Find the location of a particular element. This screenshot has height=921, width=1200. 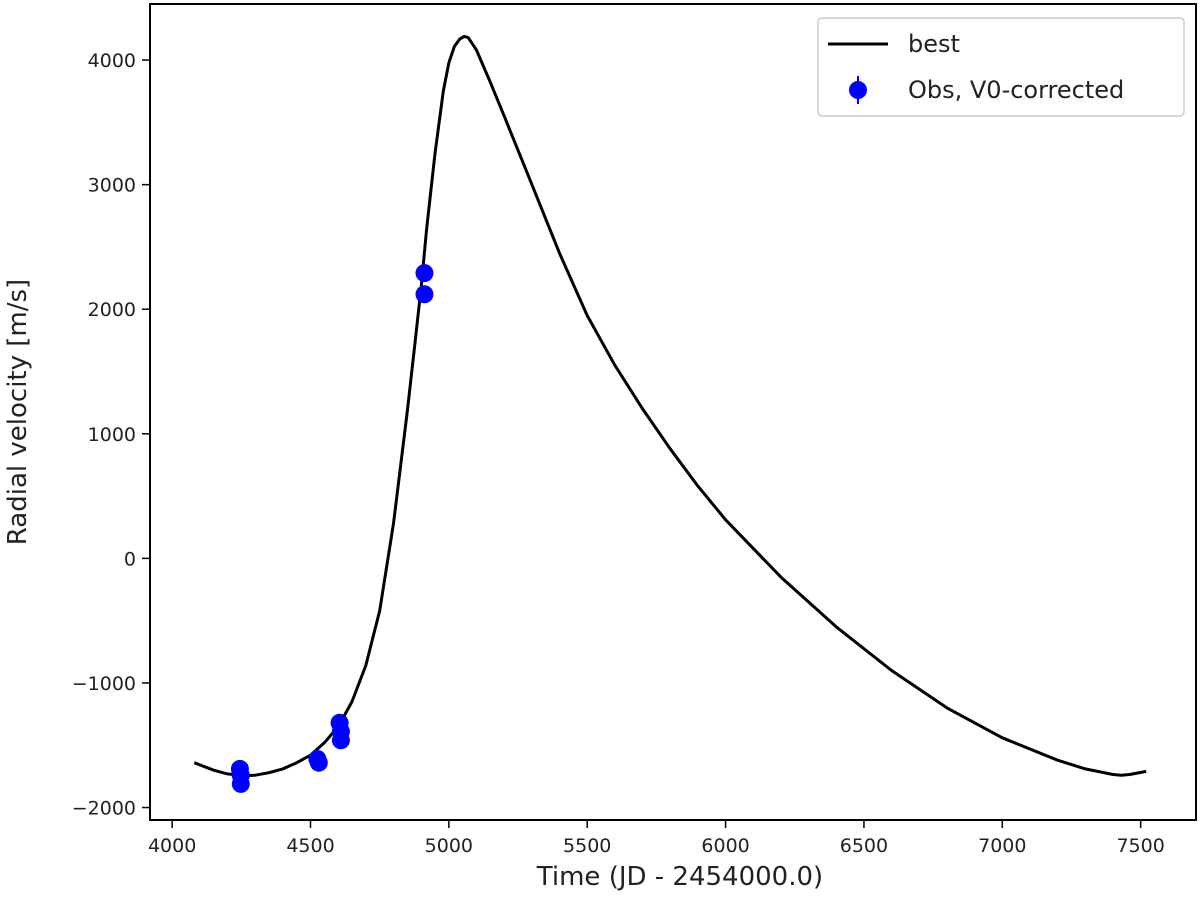

legend-box is located at coordinates (1001, 67).